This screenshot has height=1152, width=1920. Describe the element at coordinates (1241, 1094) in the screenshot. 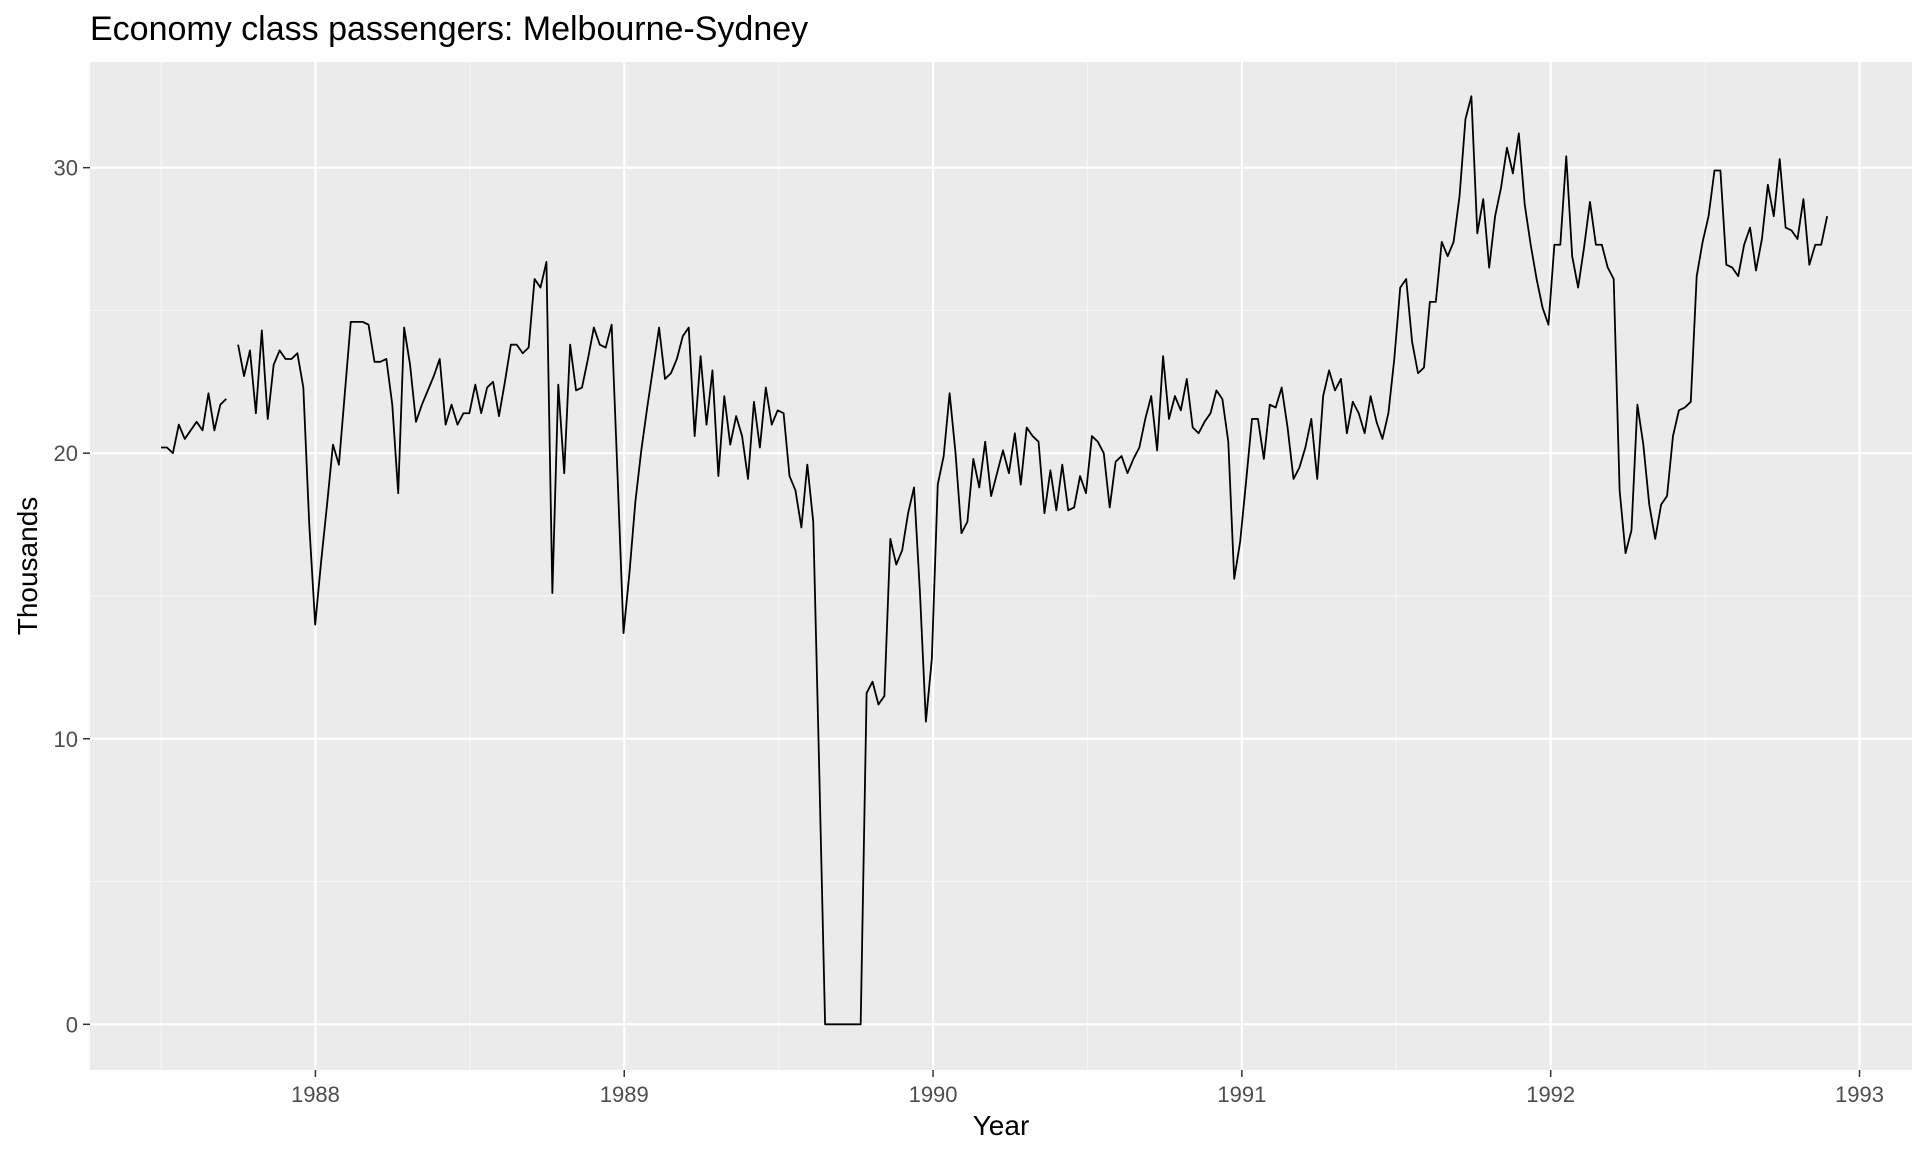

I see `x-tick-label: 1991` at that location.